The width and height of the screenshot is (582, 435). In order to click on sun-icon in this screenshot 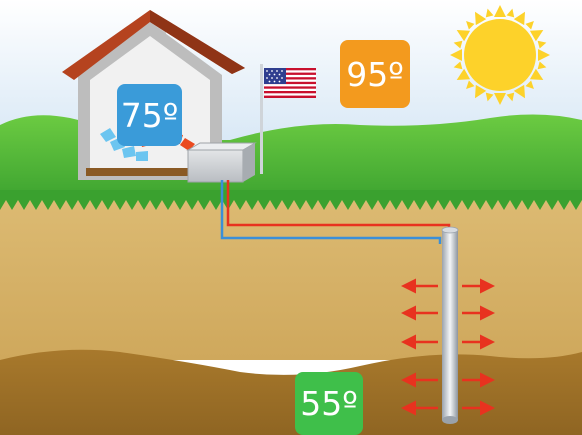, I will do `click(500, 55)`.